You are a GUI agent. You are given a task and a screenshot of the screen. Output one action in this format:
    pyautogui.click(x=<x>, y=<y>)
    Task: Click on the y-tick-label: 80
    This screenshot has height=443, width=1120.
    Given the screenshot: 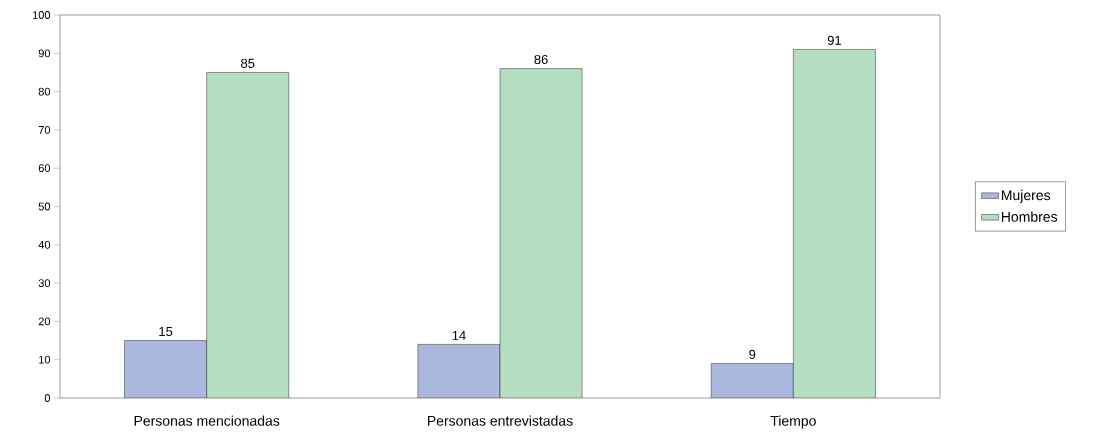 What is the action you would take?
    pyautogui.click(x=44, y=91)
    